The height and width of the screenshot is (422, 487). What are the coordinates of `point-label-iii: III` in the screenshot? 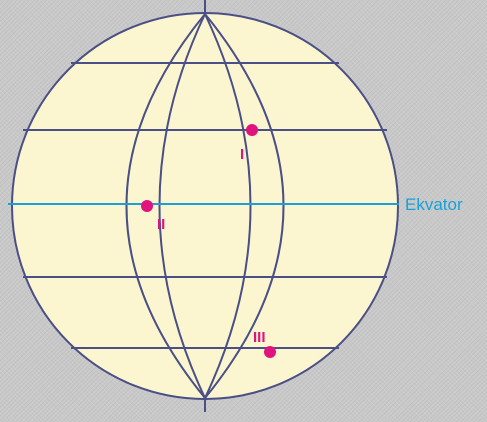 It's located at (259, 337).